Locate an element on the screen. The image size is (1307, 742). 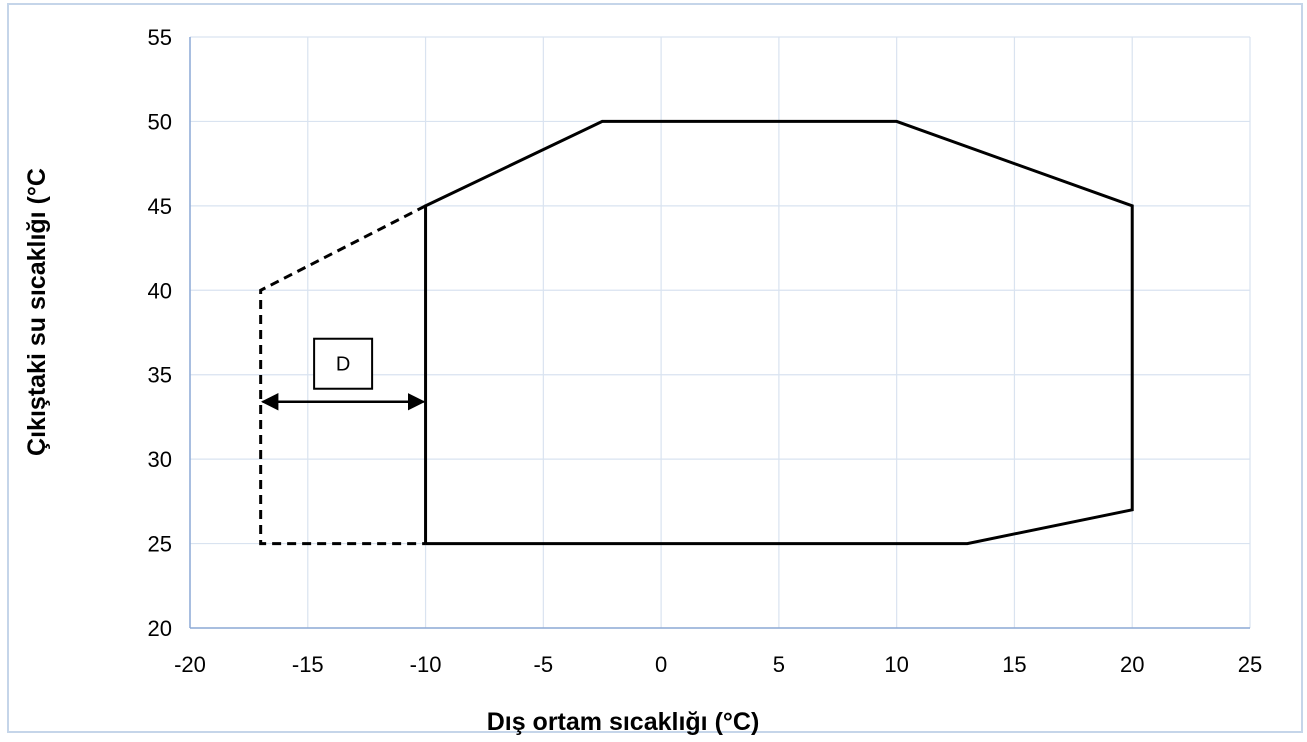
dimension-label-box is located at coordinates (343, 363).